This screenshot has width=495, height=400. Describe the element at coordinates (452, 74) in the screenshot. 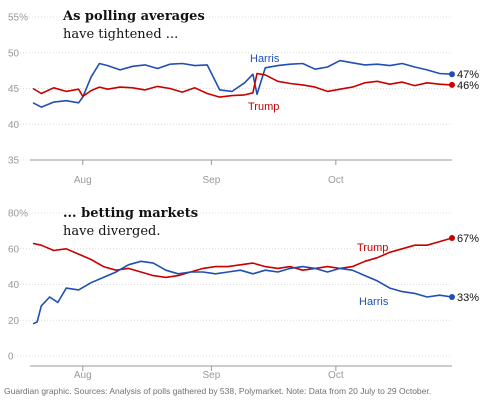

I see `chart-1-harris-end-dot` at that location.